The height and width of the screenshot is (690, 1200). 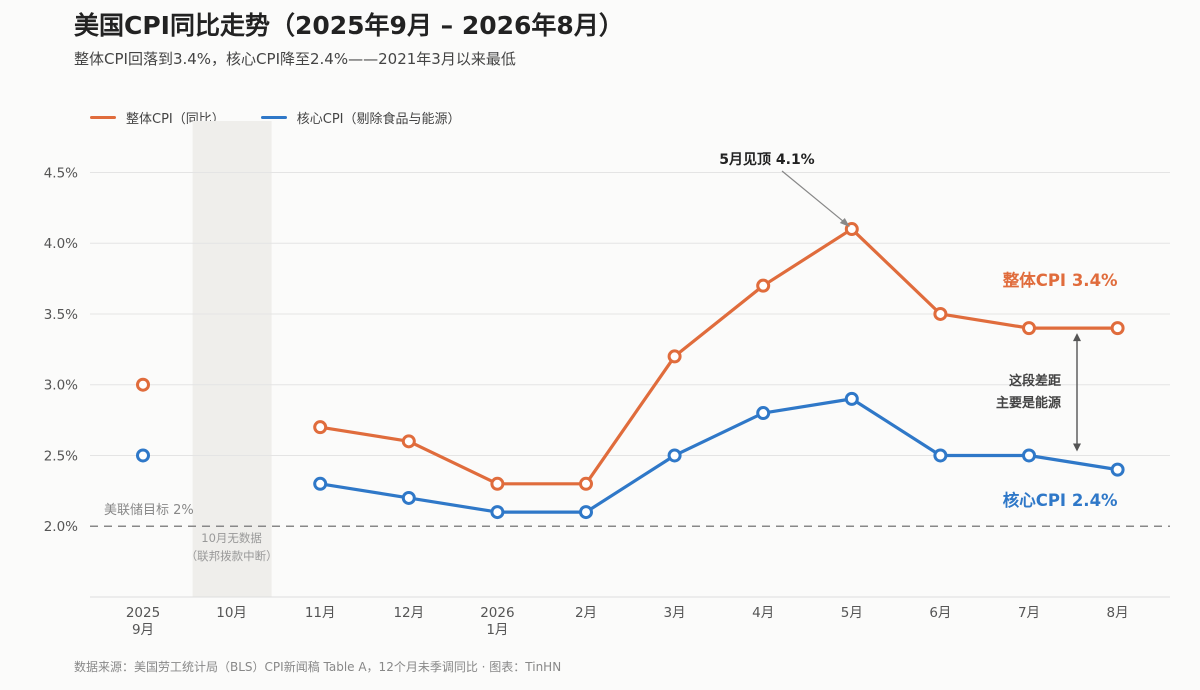 I want to click on gap-annotation-line1: 这段差距, so click(x=1035, y=381).